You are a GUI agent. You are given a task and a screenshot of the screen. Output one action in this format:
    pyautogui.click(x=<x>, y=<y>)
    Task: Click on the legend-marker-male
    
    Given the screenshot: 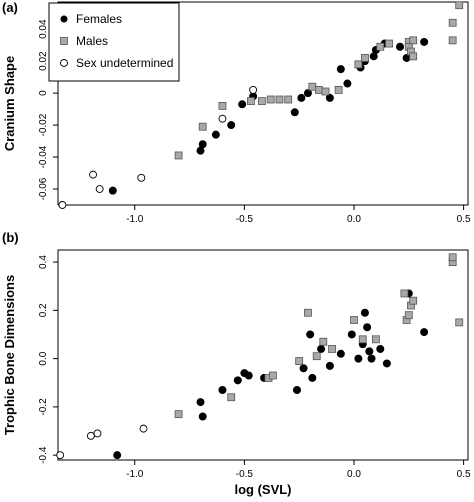 What is the action you would take?
    pyautogui.click(x=64, y=41)
    